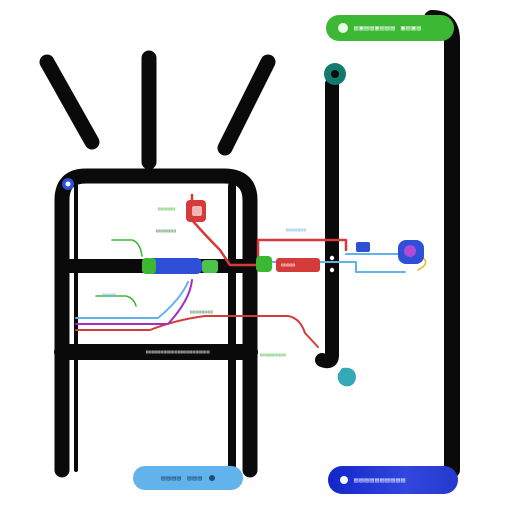  I want to click on wire-red-main, so click(269, 230).